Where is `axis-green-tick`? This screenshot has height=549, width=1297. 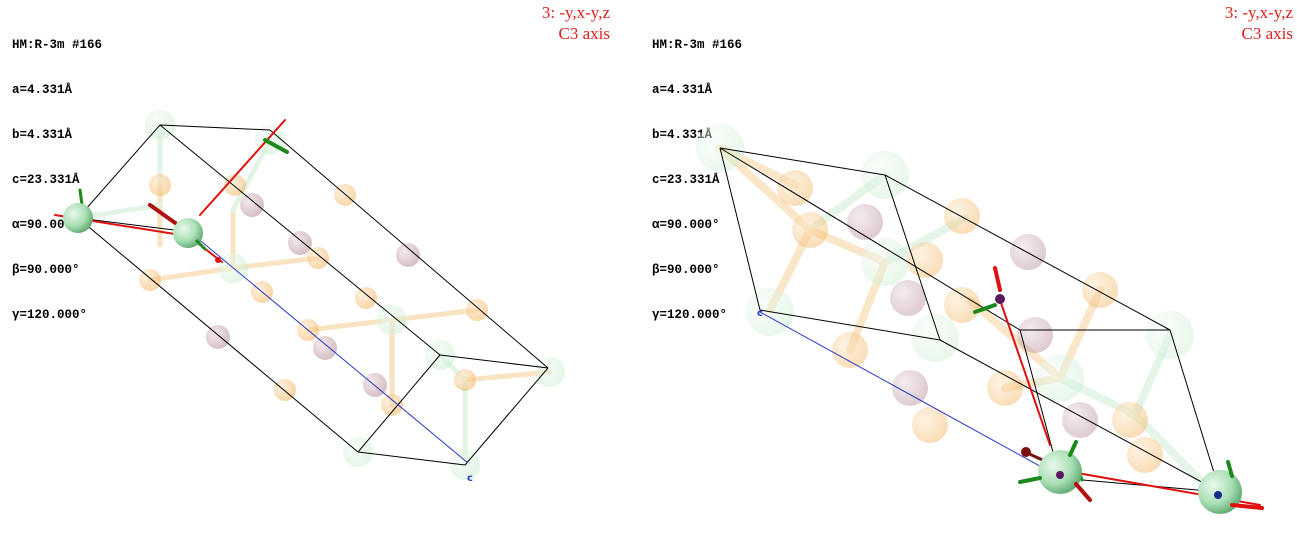
axis-green-tick is located at coordinates (201, 245).